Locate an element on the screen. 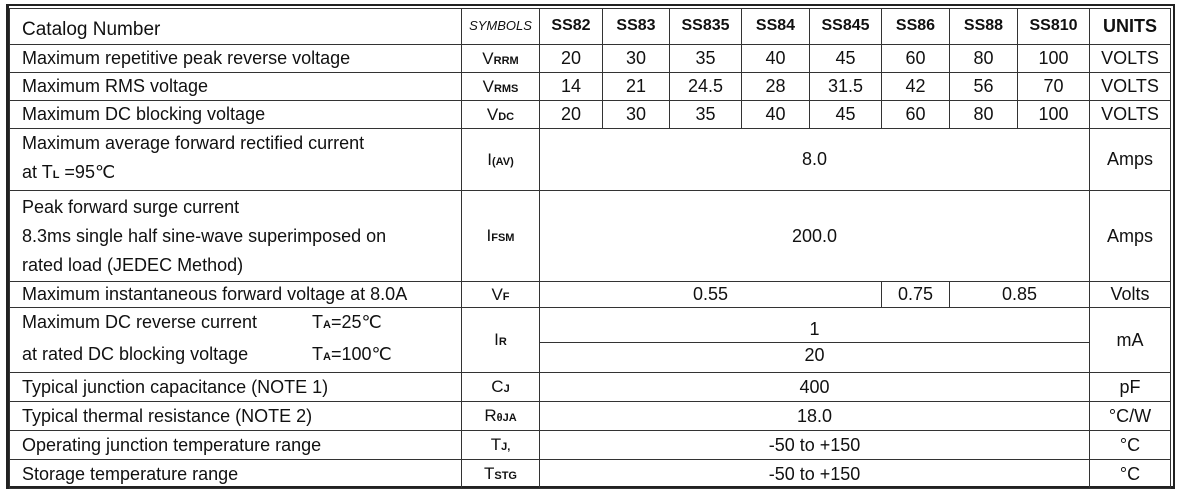 The image size is (1177, 491). sym-sub: θJA is located at coordinates (506, 418).